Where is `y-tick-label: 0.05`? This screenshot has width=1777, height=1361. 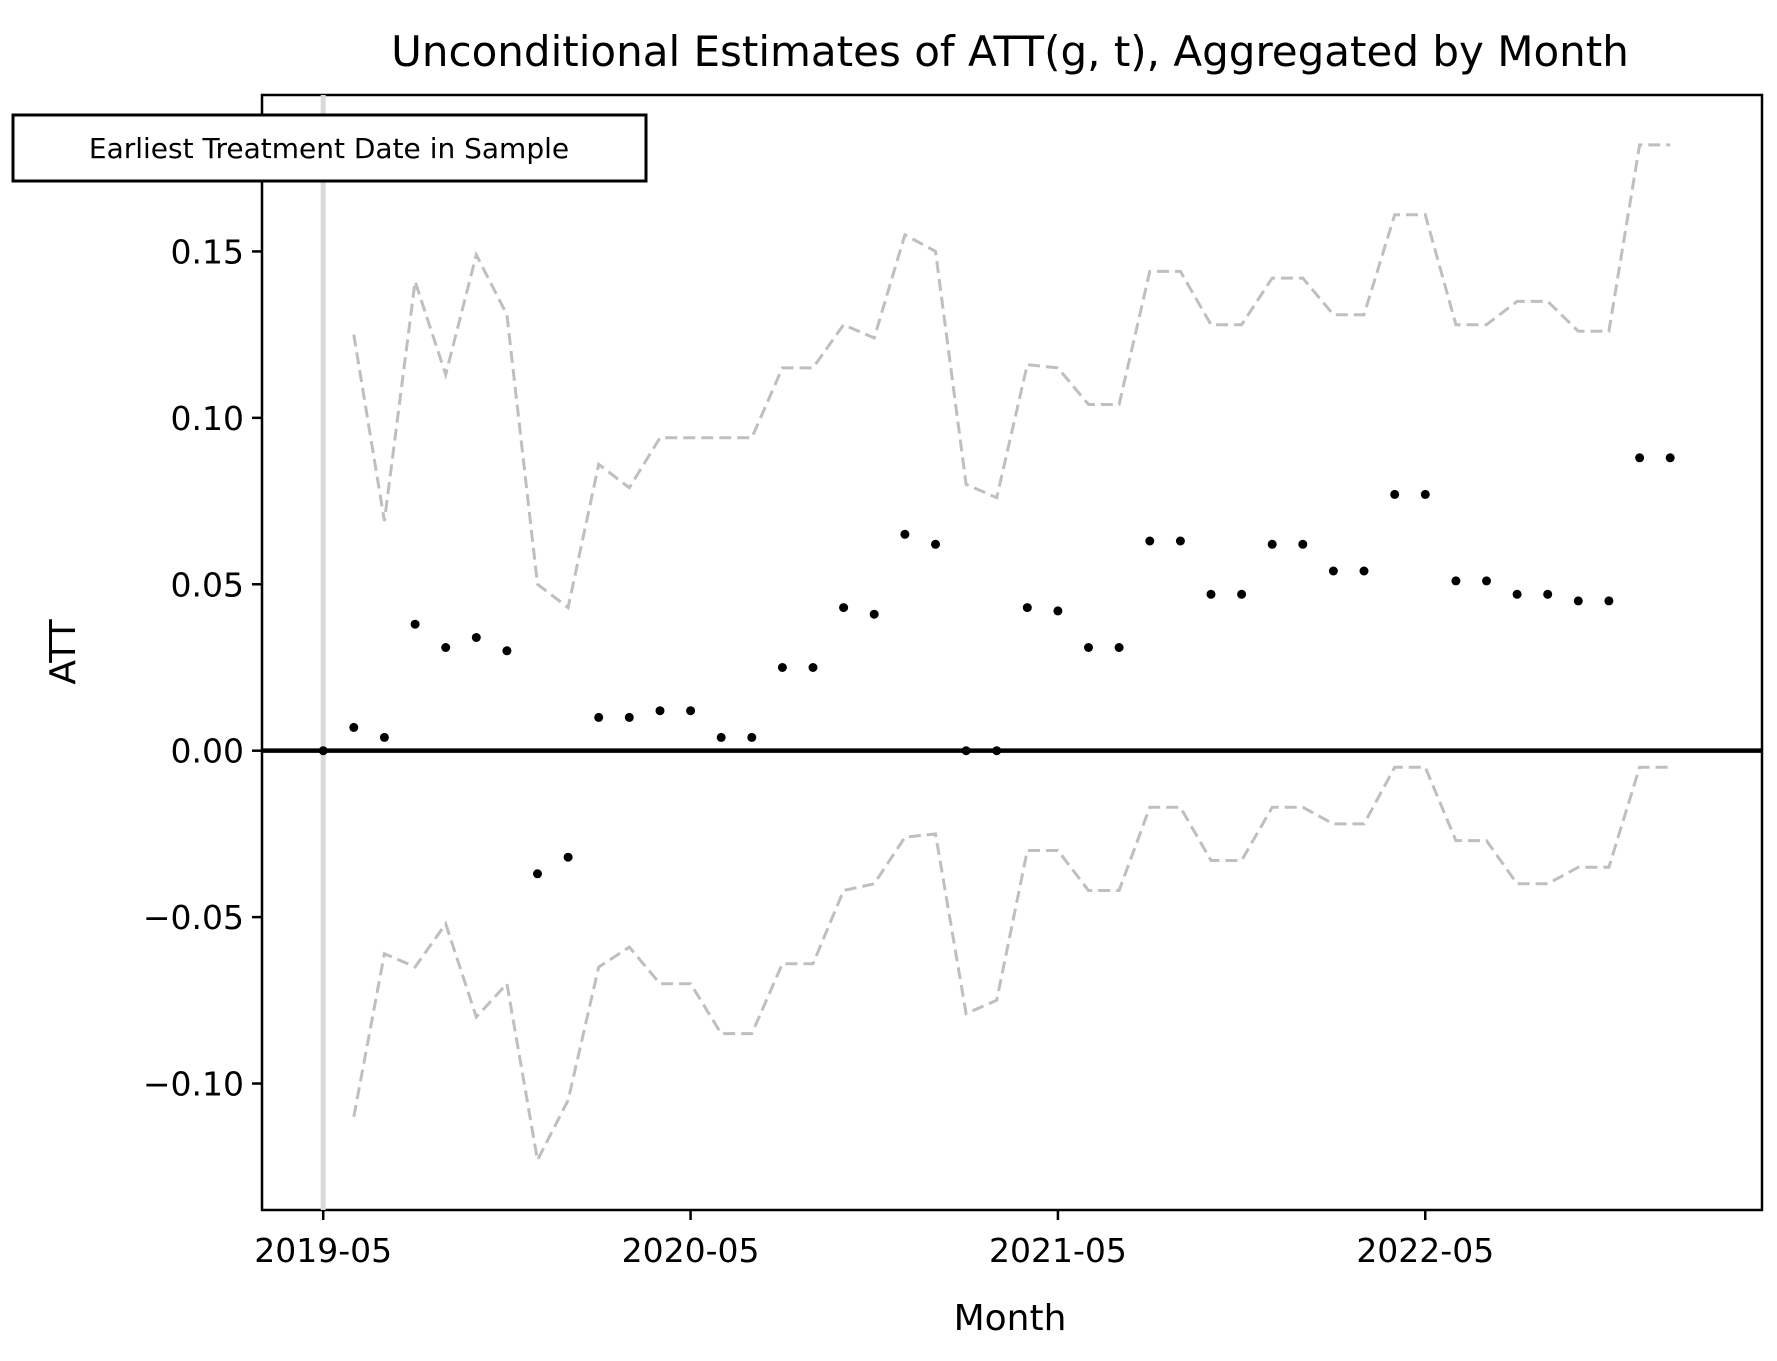 y-tick-label: 0.05 is located at coordinates (207, 584).